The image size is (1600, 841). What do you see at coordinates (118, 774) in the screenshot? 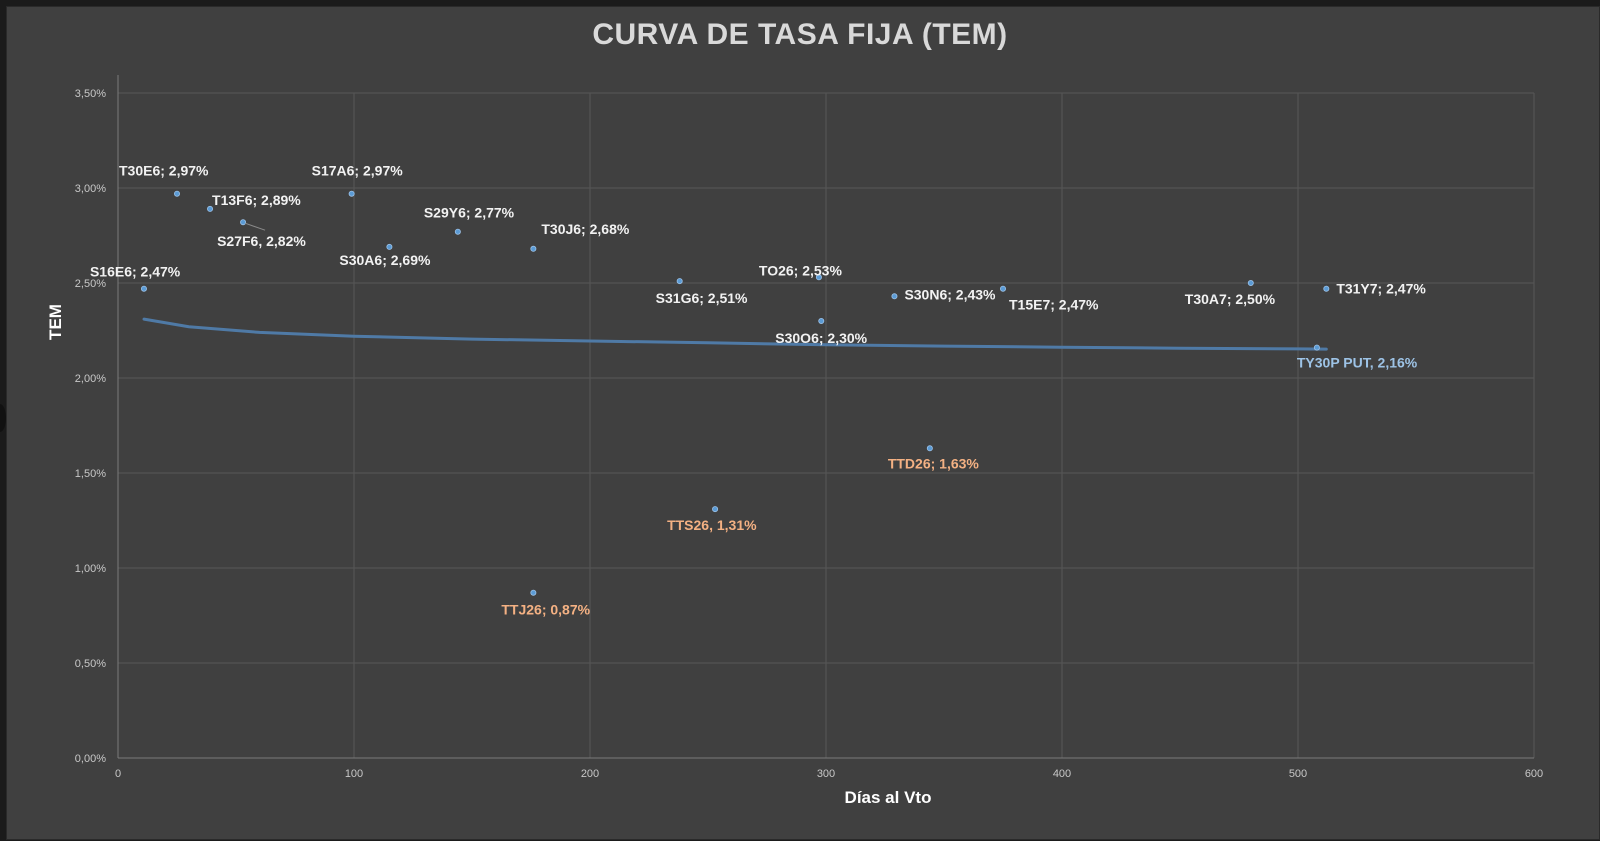
I see `x-tick-label: 0` at bounding box center [118, 774].